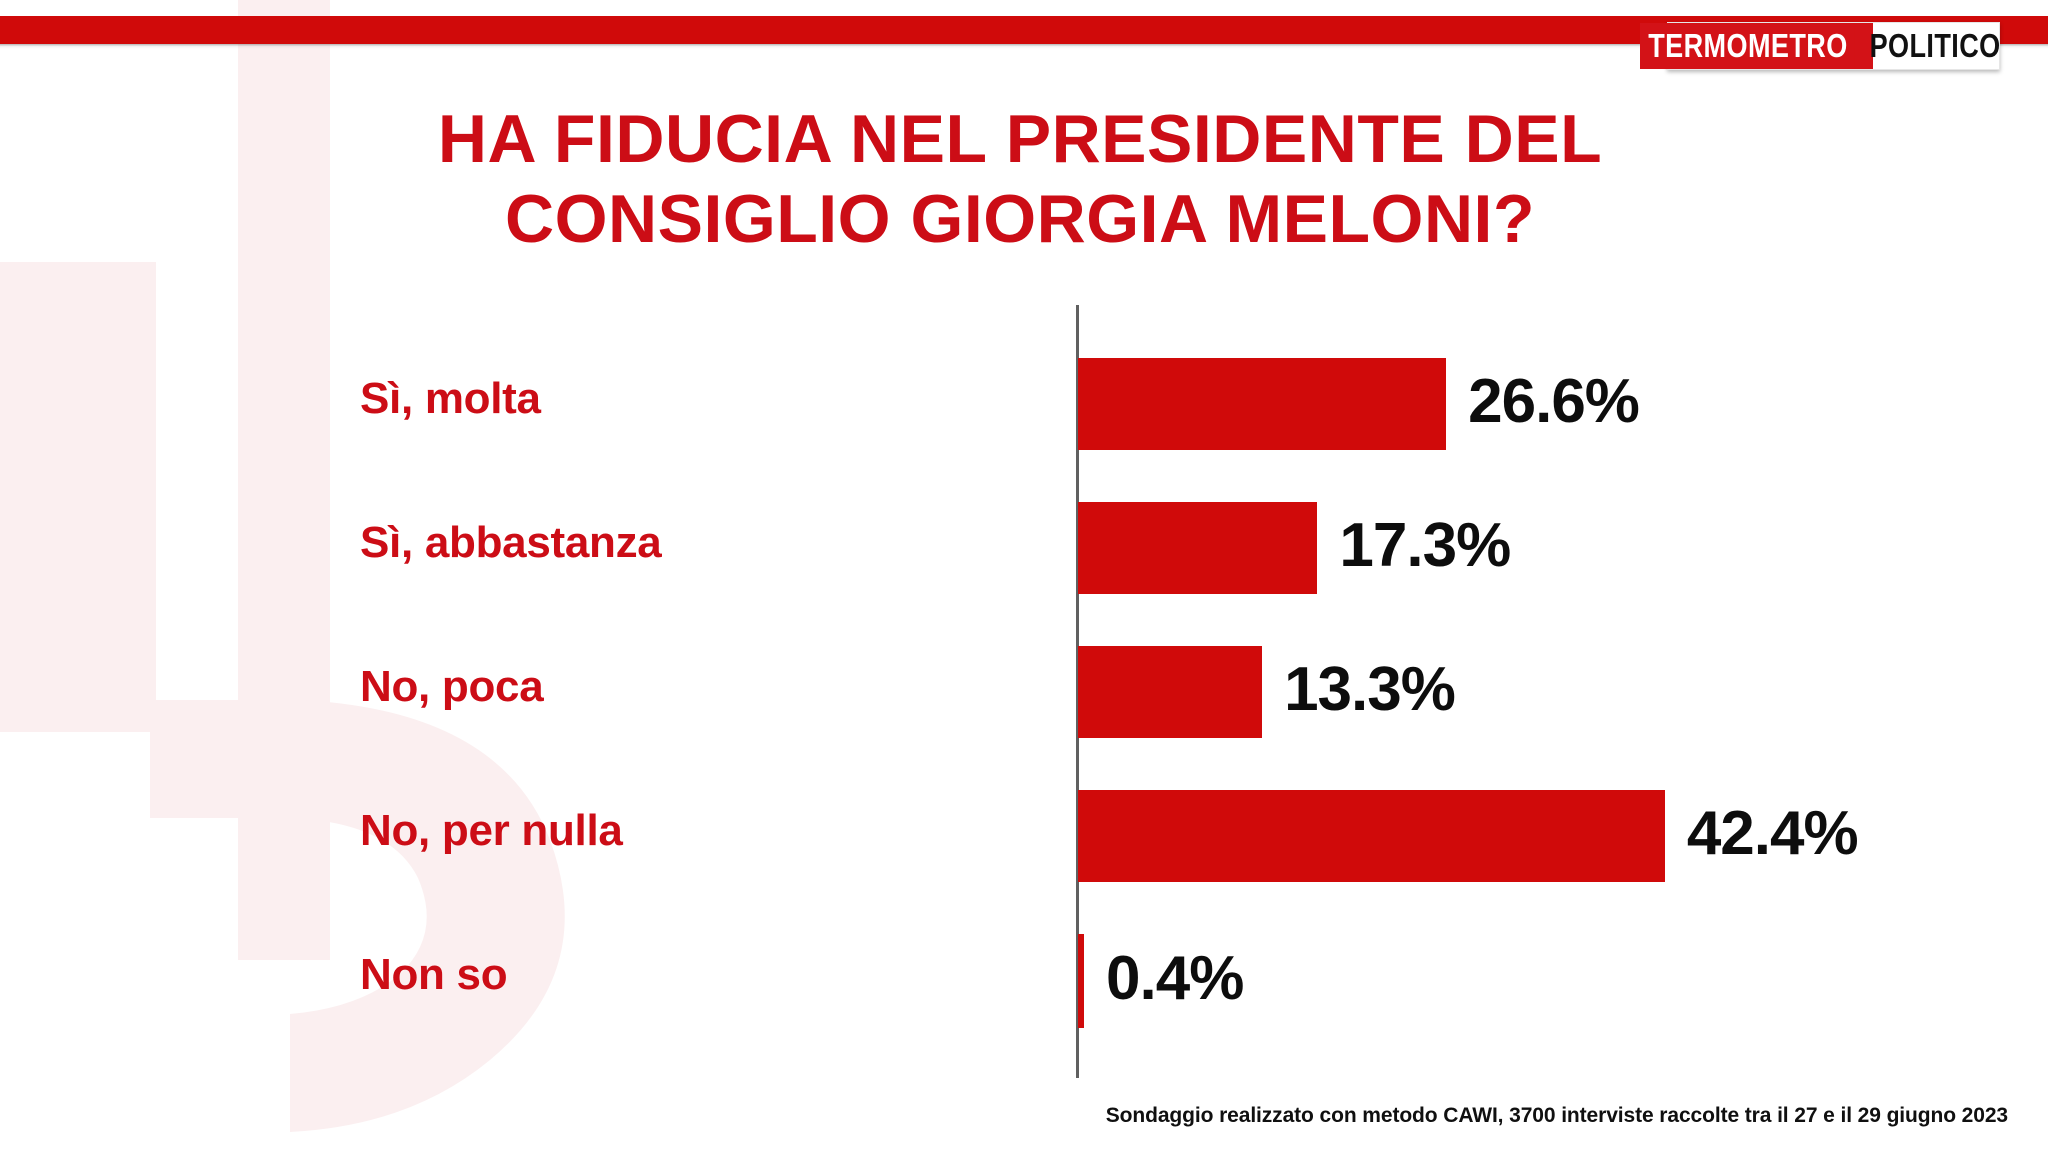 The height and width of the screenshot is (1157, 2048). Describe the element at coordinates (1020, 139) in the screenshot. I see `page-title-line-1: HA FIDUCIA NEL PRESIDENTE DEL` at that location.